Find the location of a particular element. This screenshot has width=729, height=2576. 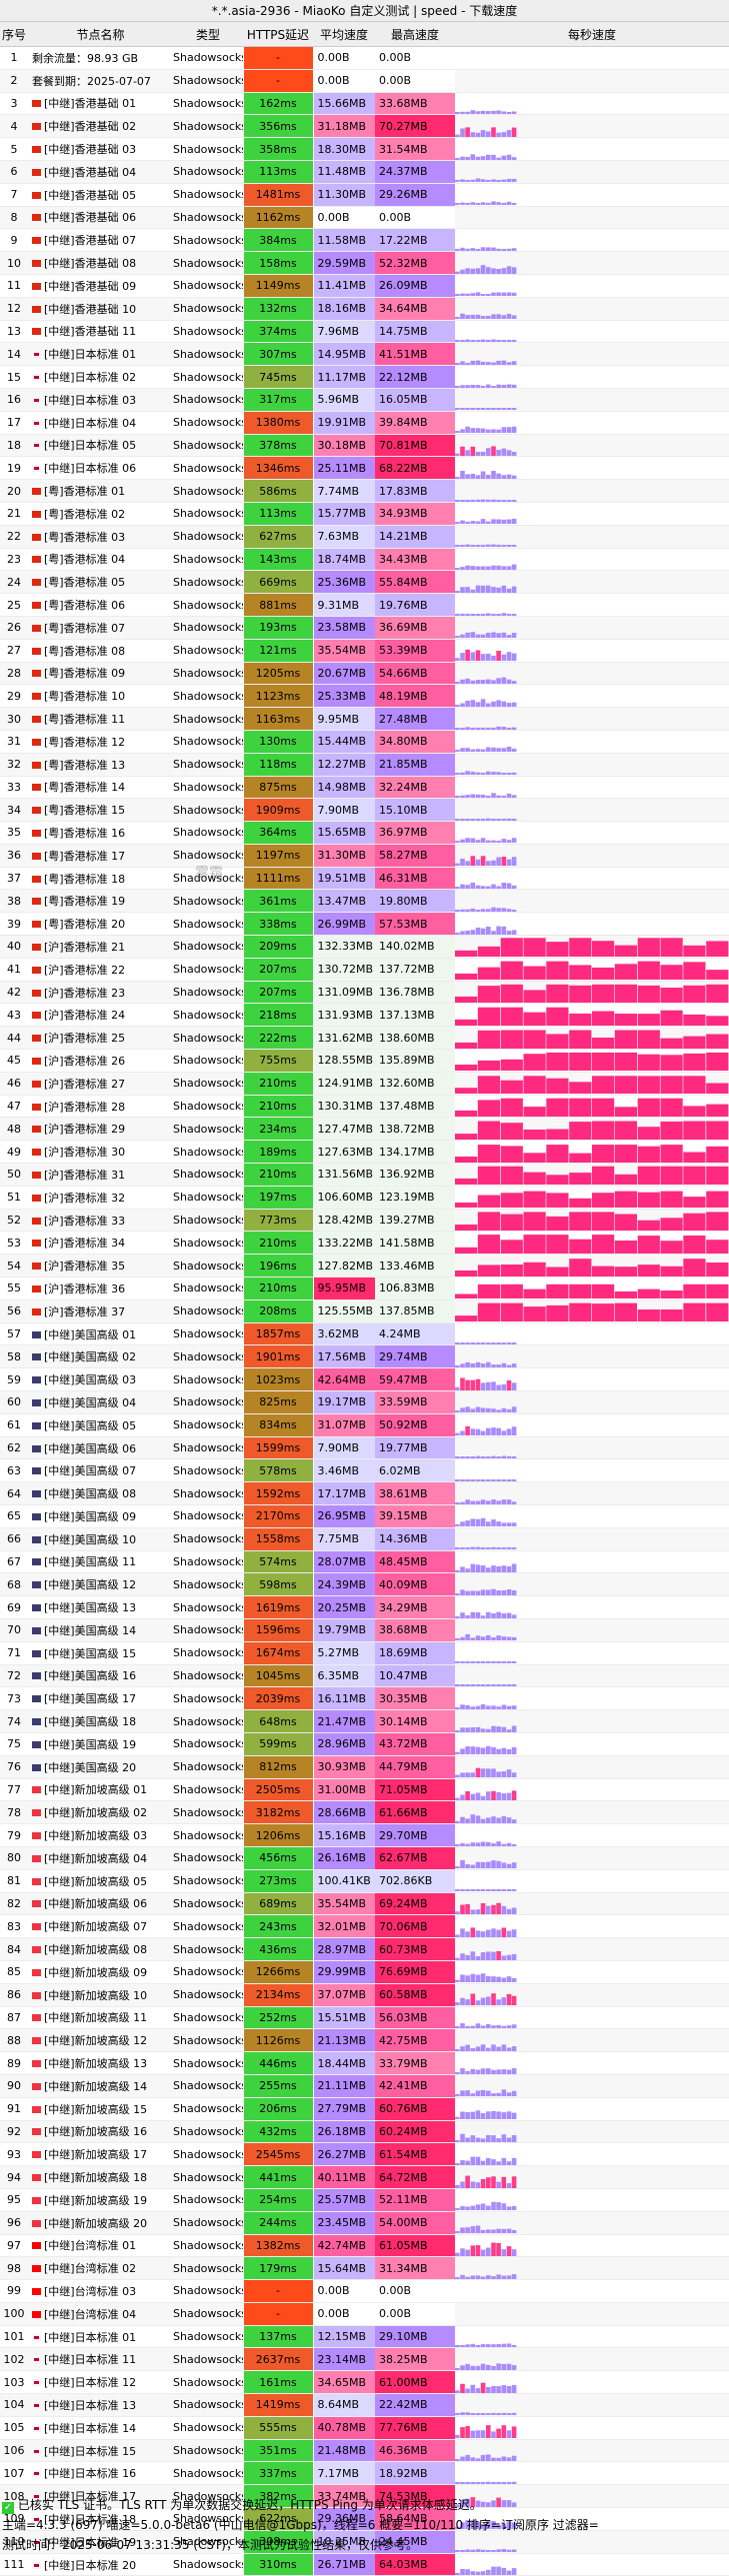

header-index: 序号 is located at coordinates (14, 34).